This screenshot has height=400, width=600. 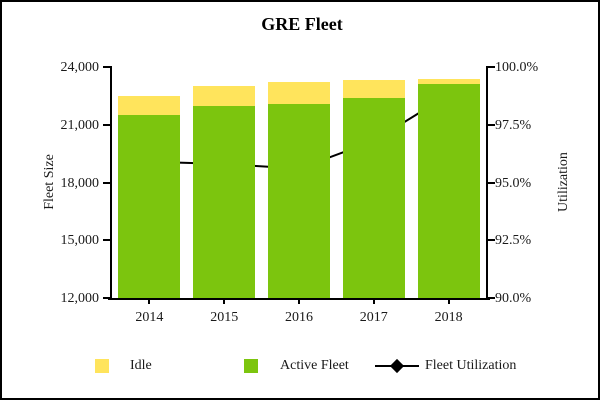 What do you see at coordinates (302, 24) in the screenshot?
I see `chart-title: GRE Fleet` at bounding box center [302, 24].